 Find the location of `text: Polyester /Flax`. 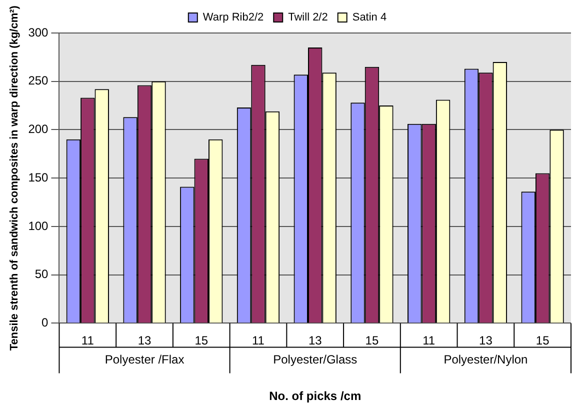

text: Polyester /Flax is located at coordinates (144, 359).